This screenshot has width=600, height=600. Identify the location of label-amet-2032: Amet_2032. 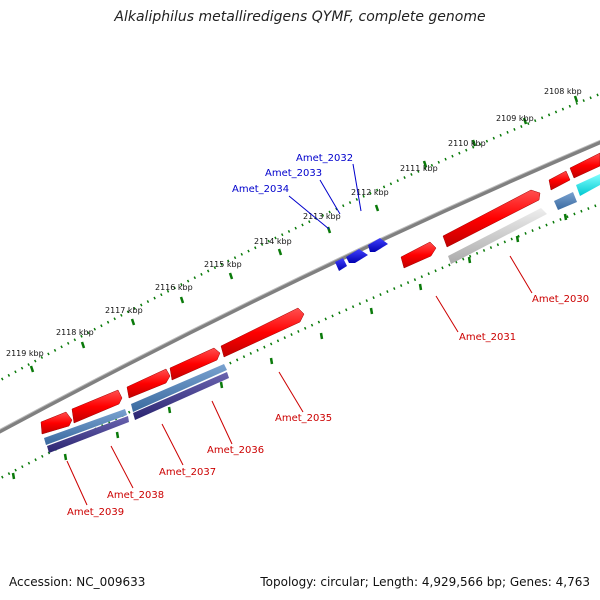
(324, 158).